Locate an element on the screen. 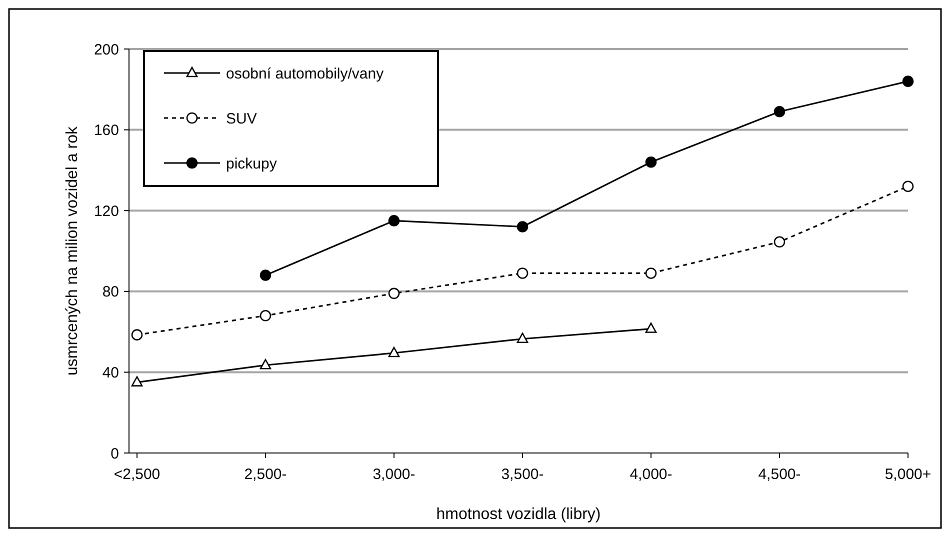 The image size is (950, 537). y-tick-label: 120 is located at coordinates (106, 211).